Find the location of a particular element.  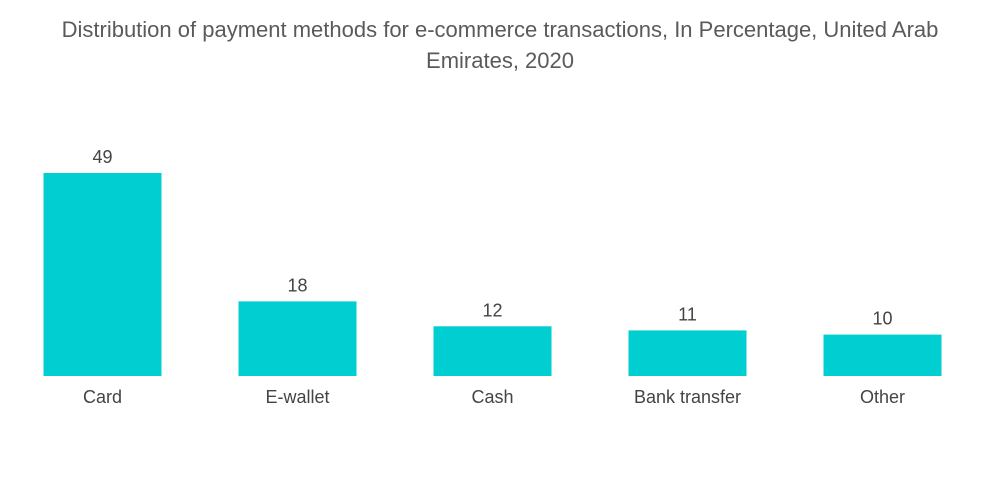

value-label-bank-transfer: 11 is located at coordinates (687, 314).